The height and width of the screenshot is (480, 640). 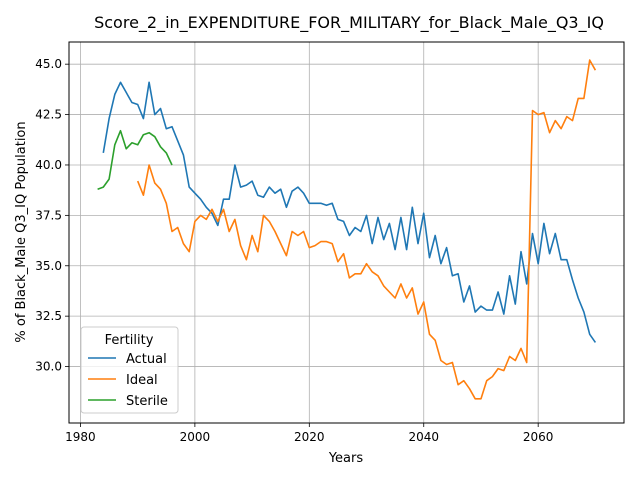 What do you see at coordinates (135, 159) in the screenshot?
I see `series-line-sterile` at bounding box center [135, 159].